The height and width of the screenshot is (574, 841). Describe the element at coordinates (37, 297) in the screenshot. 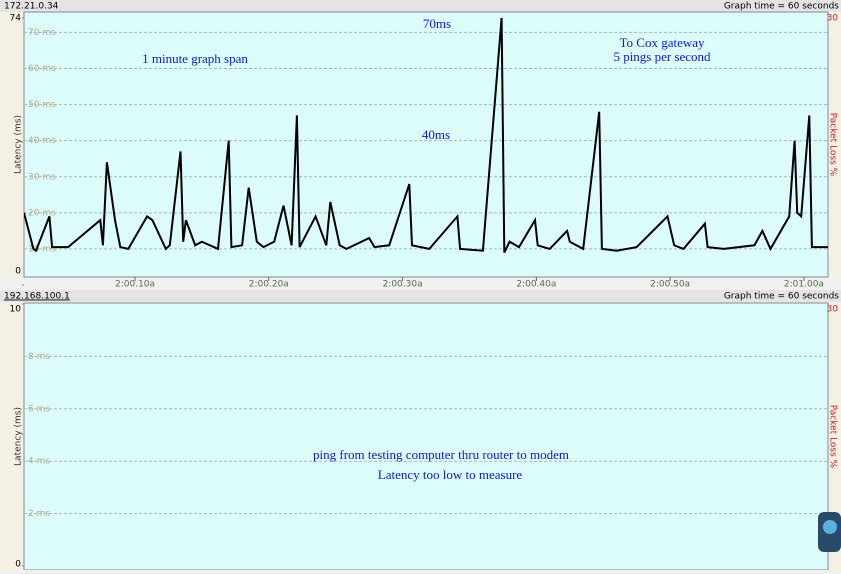

I see `host-label: 192.168.100.1` at that location.